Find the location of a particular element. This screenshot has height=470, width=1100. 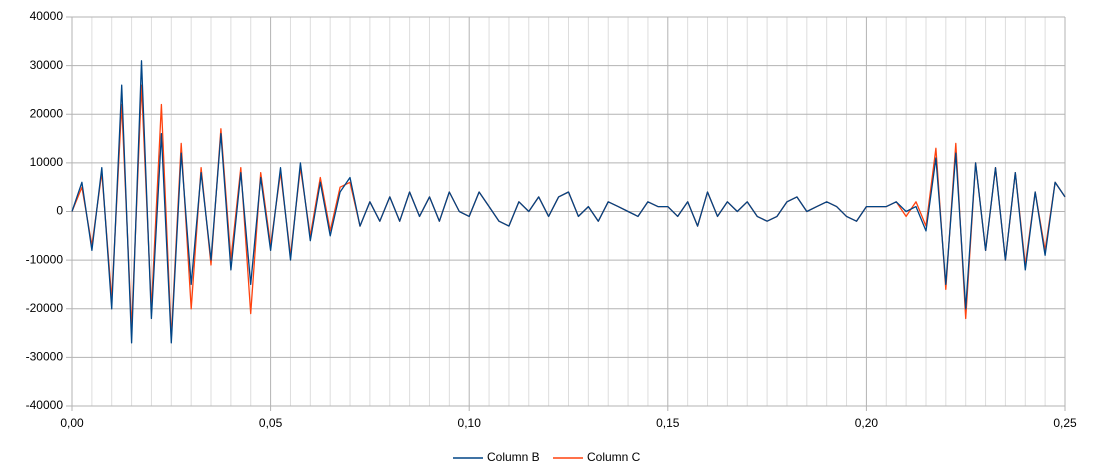

x-tick-label: 0,15 is located at coordinates (668, 423).